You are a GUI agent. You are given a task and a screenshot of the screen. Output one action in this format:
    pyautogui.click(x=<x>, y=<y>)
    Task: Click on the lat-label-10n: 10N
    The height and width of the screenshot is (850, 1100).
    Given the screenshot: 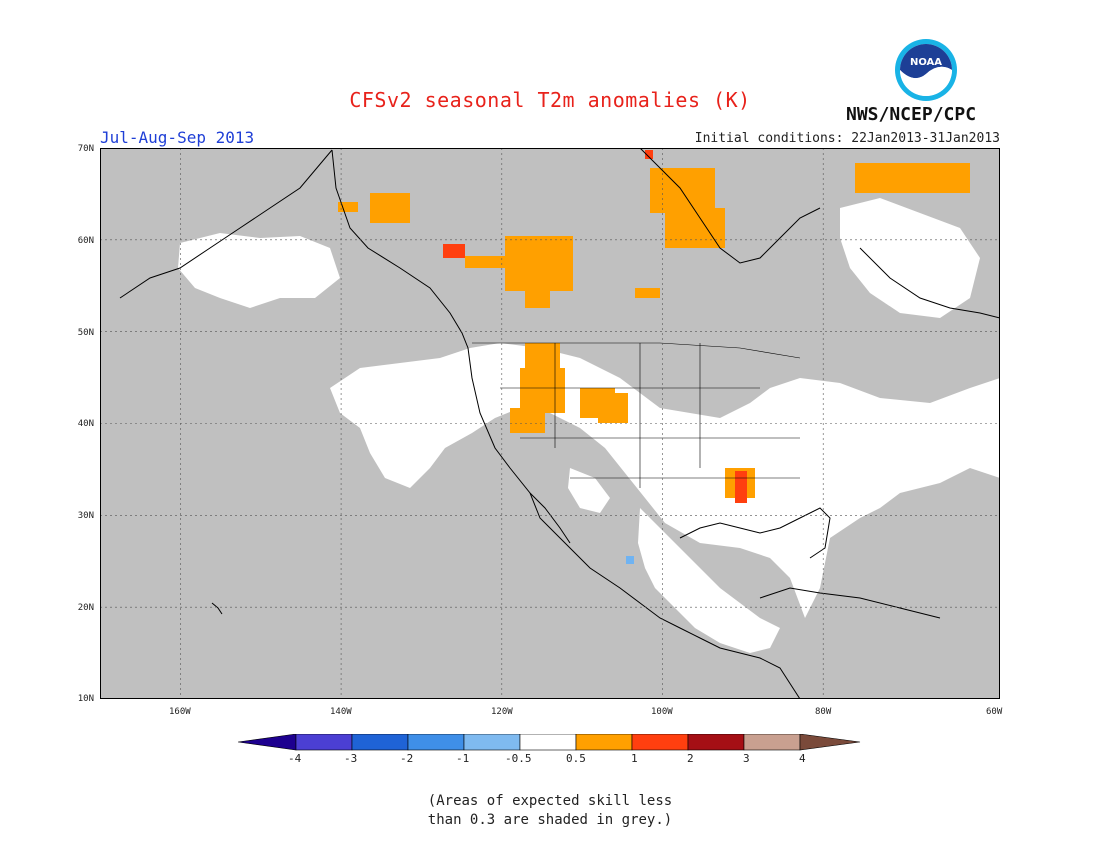 What is the action you would take?
    pyautogui.click(x=85, y=699)
    